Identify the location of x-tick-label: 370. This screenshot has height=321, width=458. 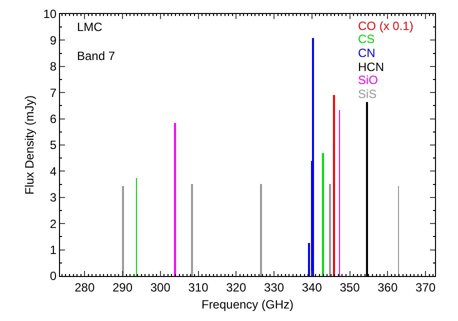
(426, 287).